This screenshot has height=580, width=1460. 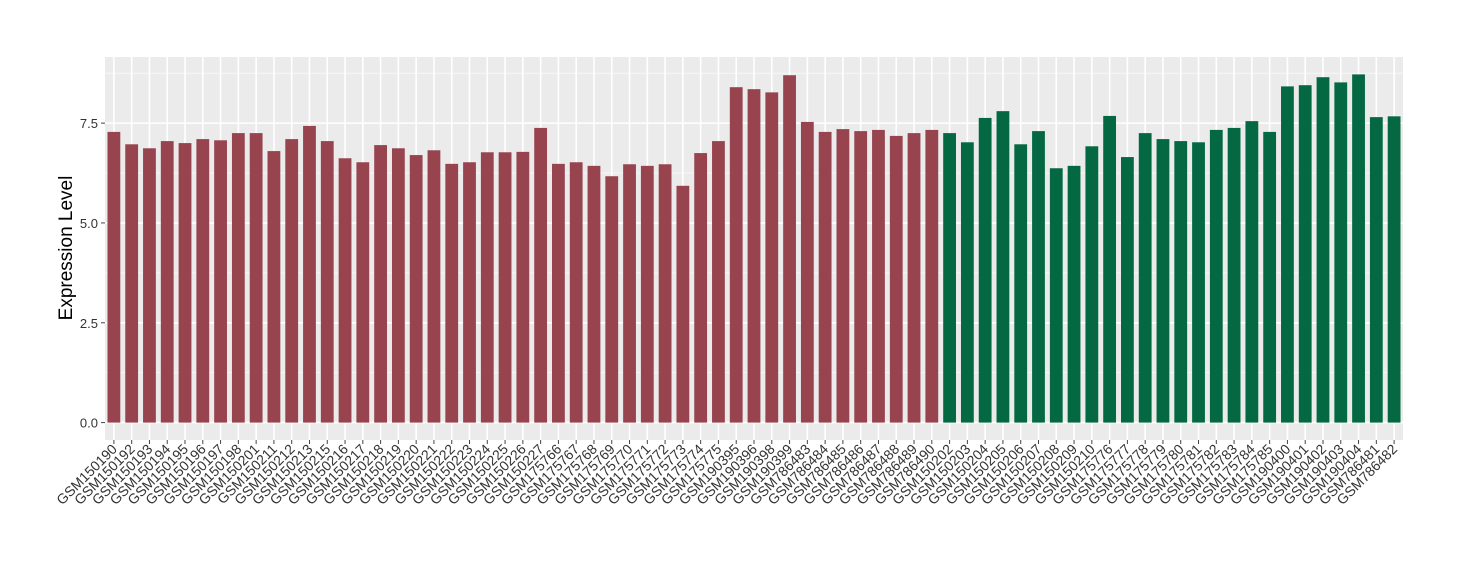 I want to click on y-tick-label: 0.0, so click(x=89, y=423).